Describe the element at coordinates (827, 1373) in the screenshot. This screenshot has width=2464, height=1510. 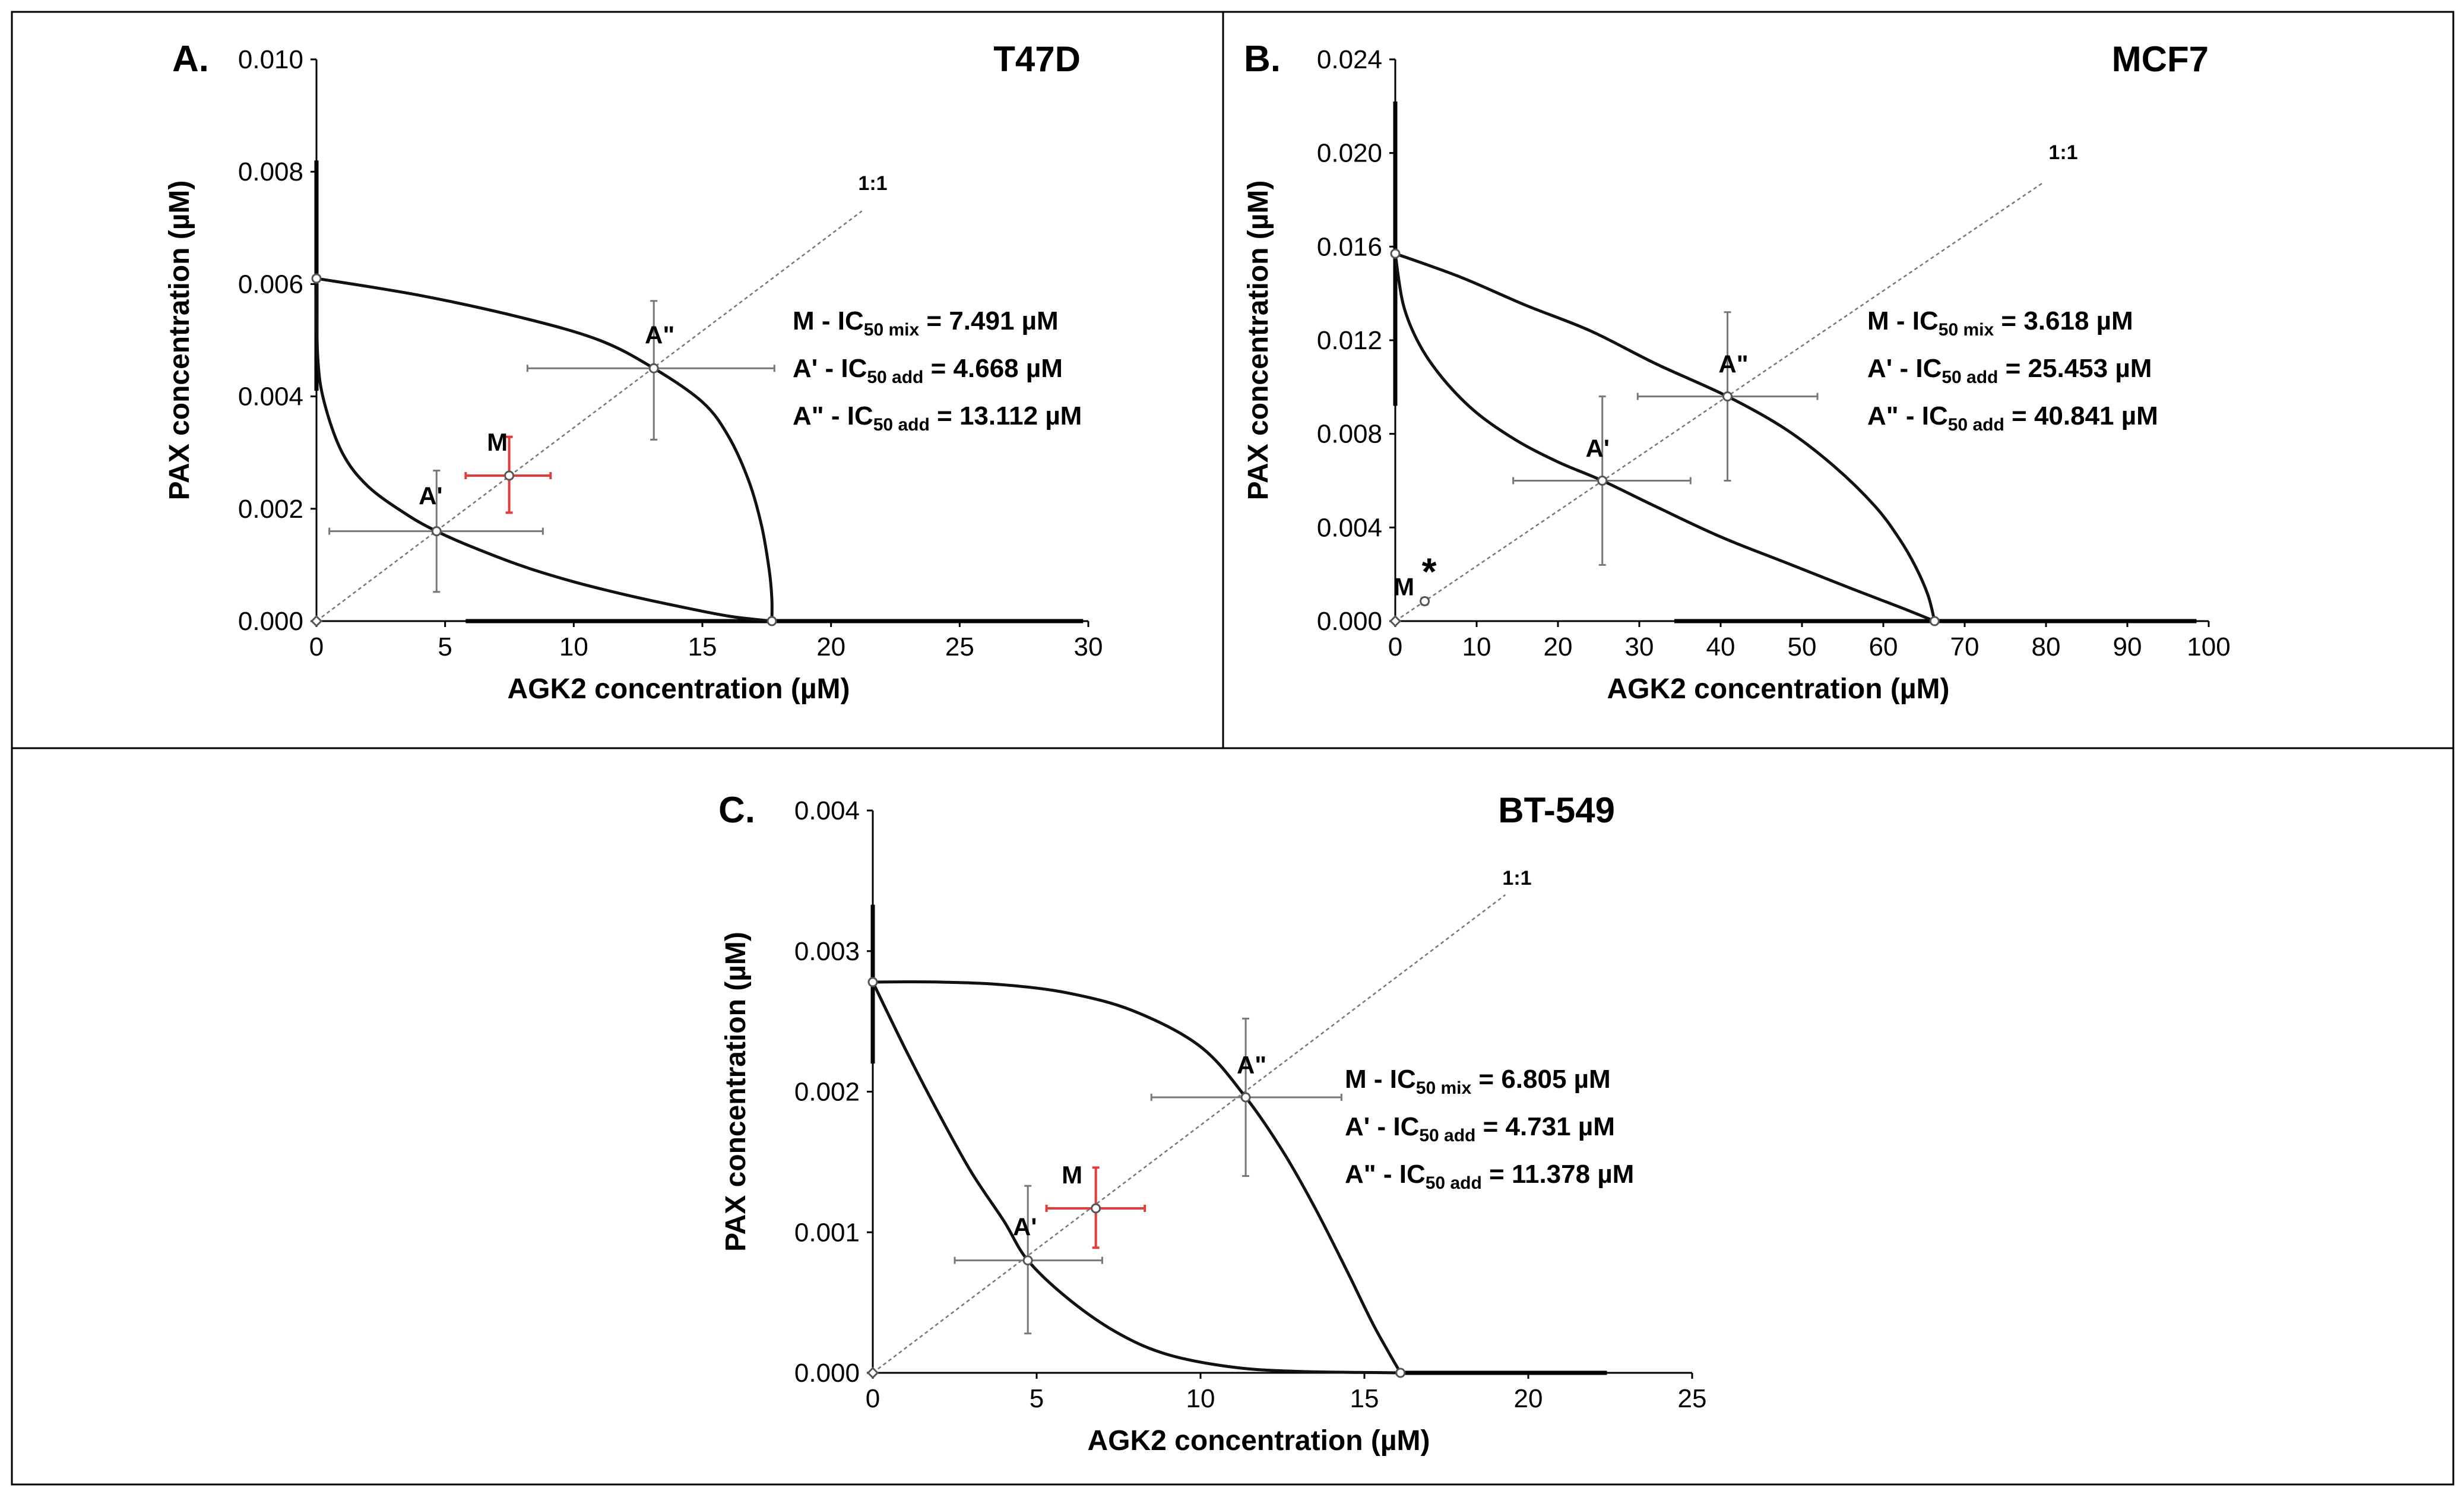
I see `y-tick-label: 0.000` at that location.